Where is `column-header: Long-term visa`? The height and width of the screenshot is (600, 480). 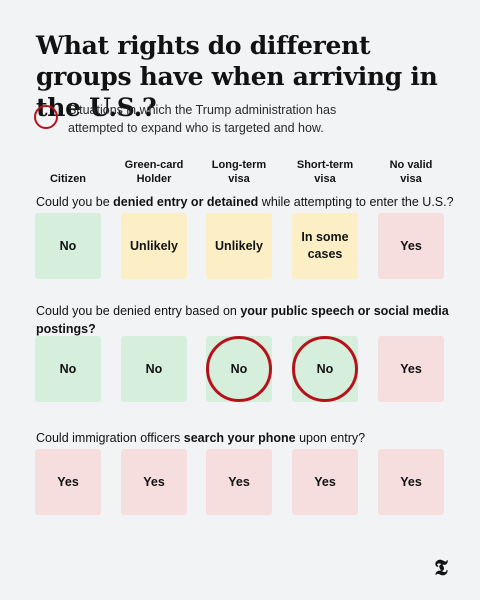 column-header: Long-term visa is located at coordinates (239, 172).